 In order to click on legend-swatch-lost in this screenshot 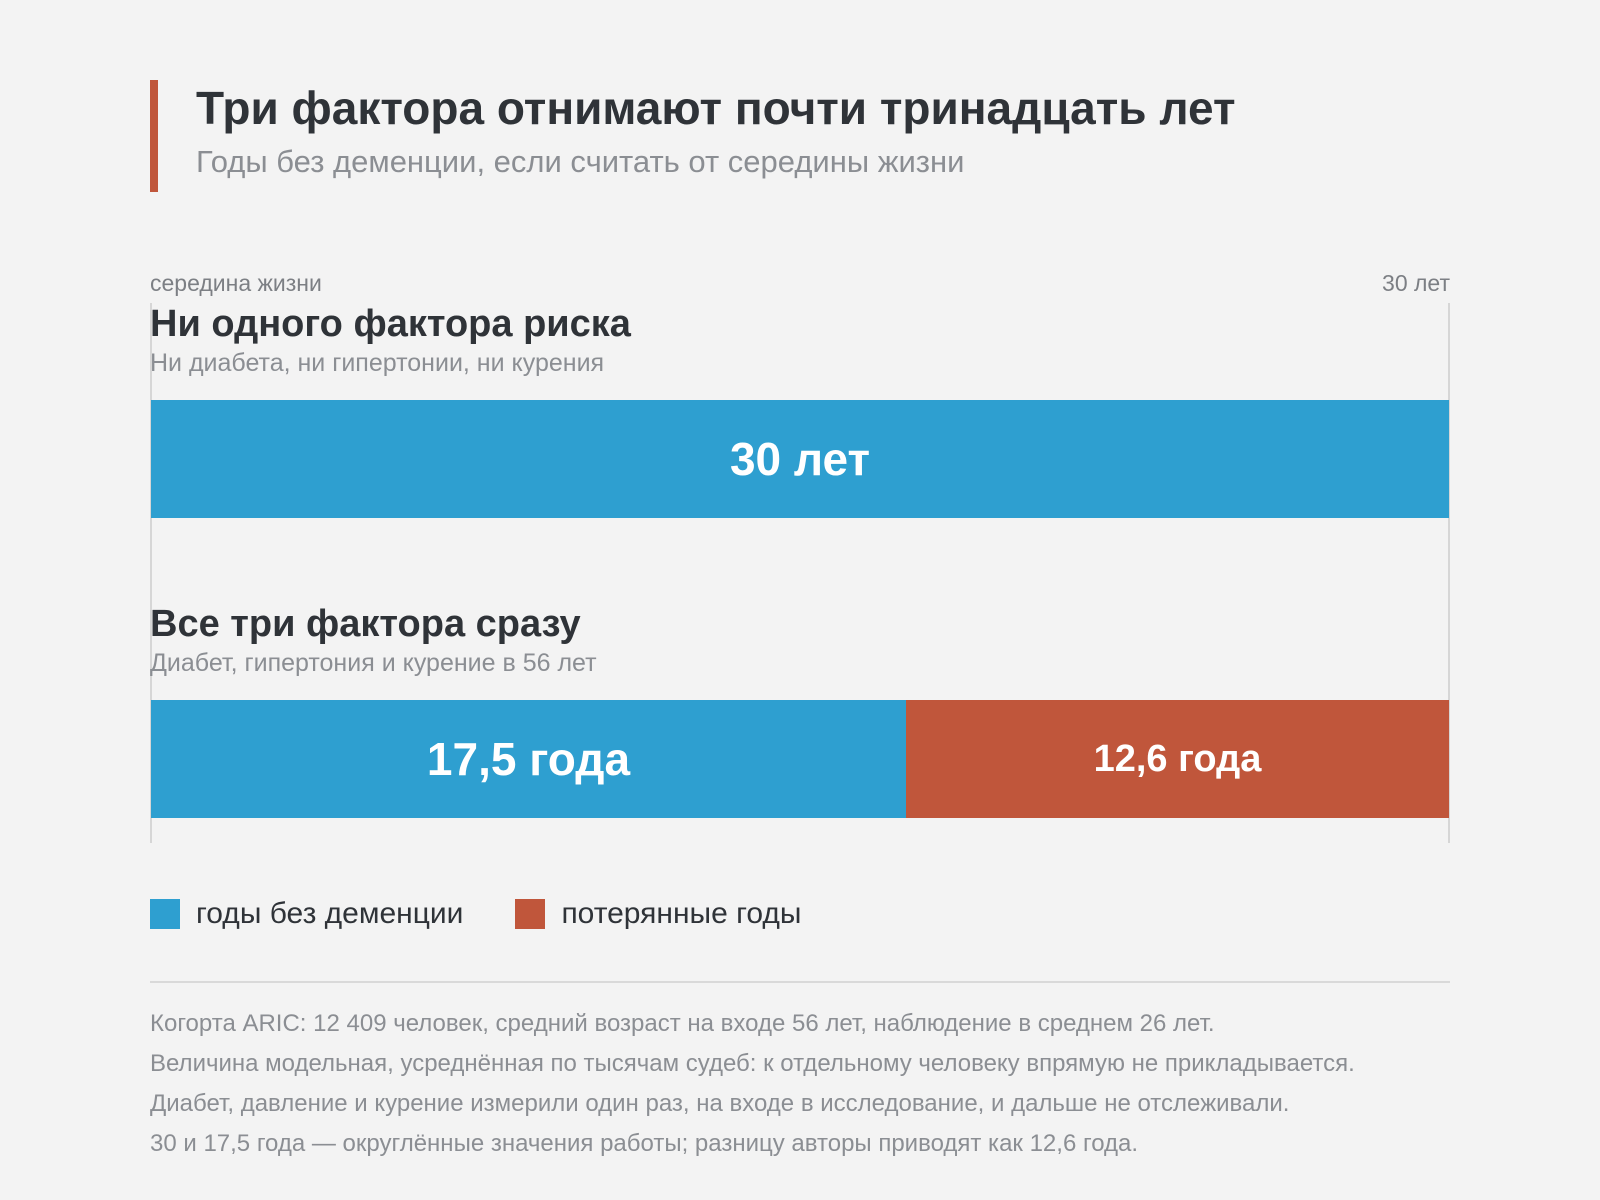, I will do `click(530, 914)`.